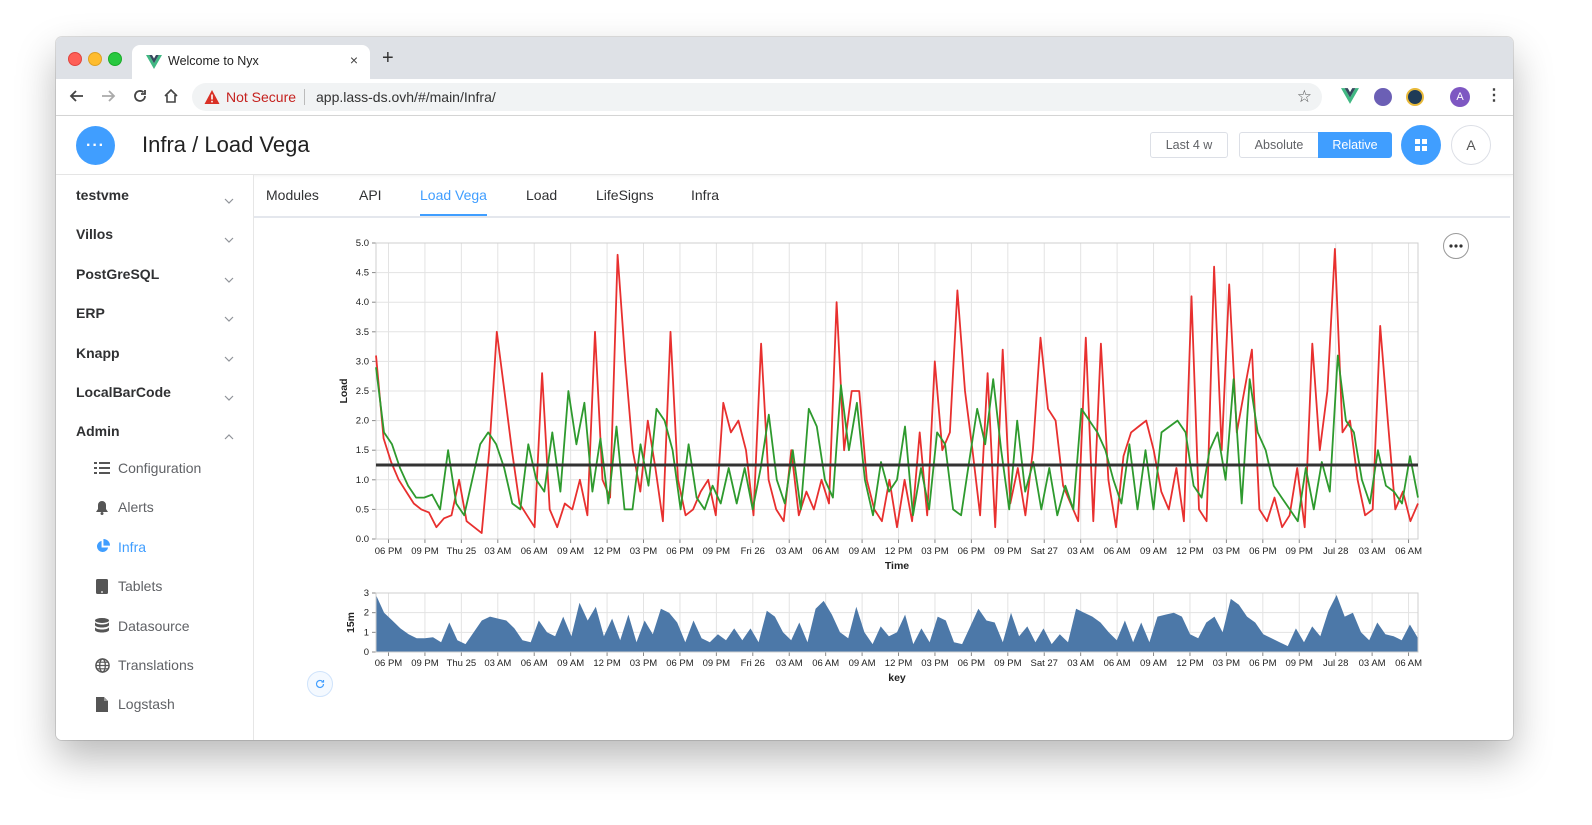 The width and height of the screenshot is (1592, 825). I want to click on browser-tab-strip: Welcome to Nyx × +, so click(784, 58).